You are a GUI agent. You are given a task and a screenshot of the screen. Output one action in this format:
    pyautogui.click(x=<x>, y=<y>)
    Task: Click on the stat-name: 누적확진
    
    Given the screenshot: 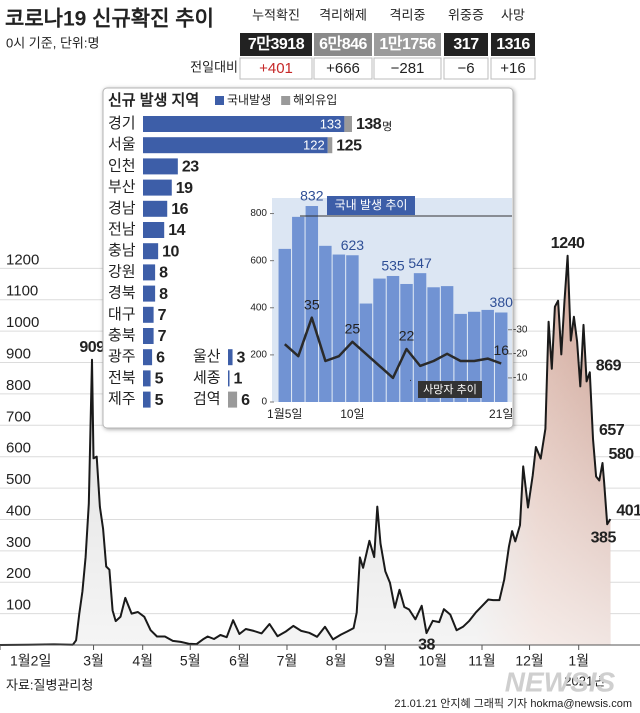 What is the action you would take?
    pyautogui.click(x=276, y=14)
    